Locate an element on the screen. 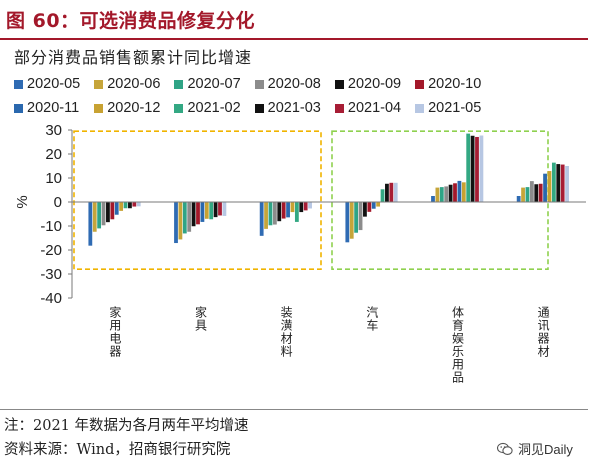 The image size is (605, 465). bar-装潢材料-2020-07 is located at coordinates (270, 214).